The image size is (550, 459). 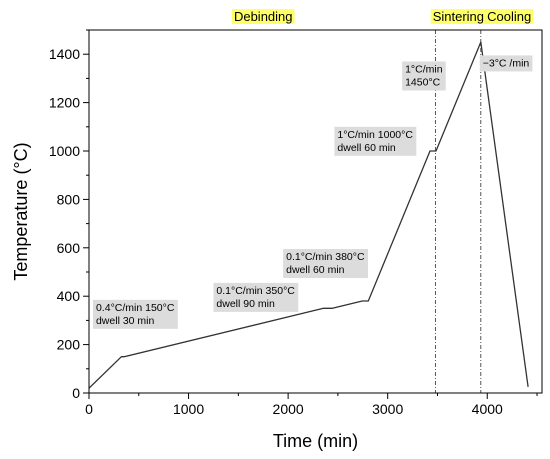 What do you see at coordinates (375, 135) in the screenshot?
I see `annotation-text: 1°C/min 1000°C` at bounding box center [375, 135].